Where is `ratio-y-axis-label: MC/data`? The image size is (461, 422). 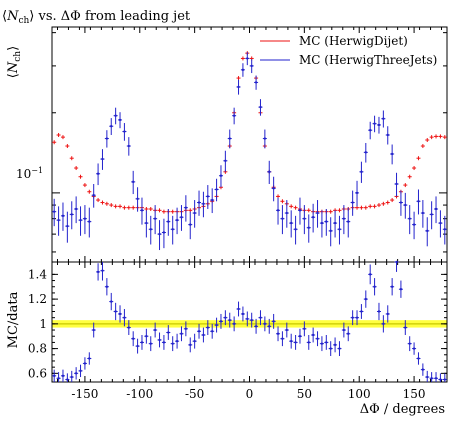
ratio-y-axis-label: MC/data is located at coordinates (13, 319).